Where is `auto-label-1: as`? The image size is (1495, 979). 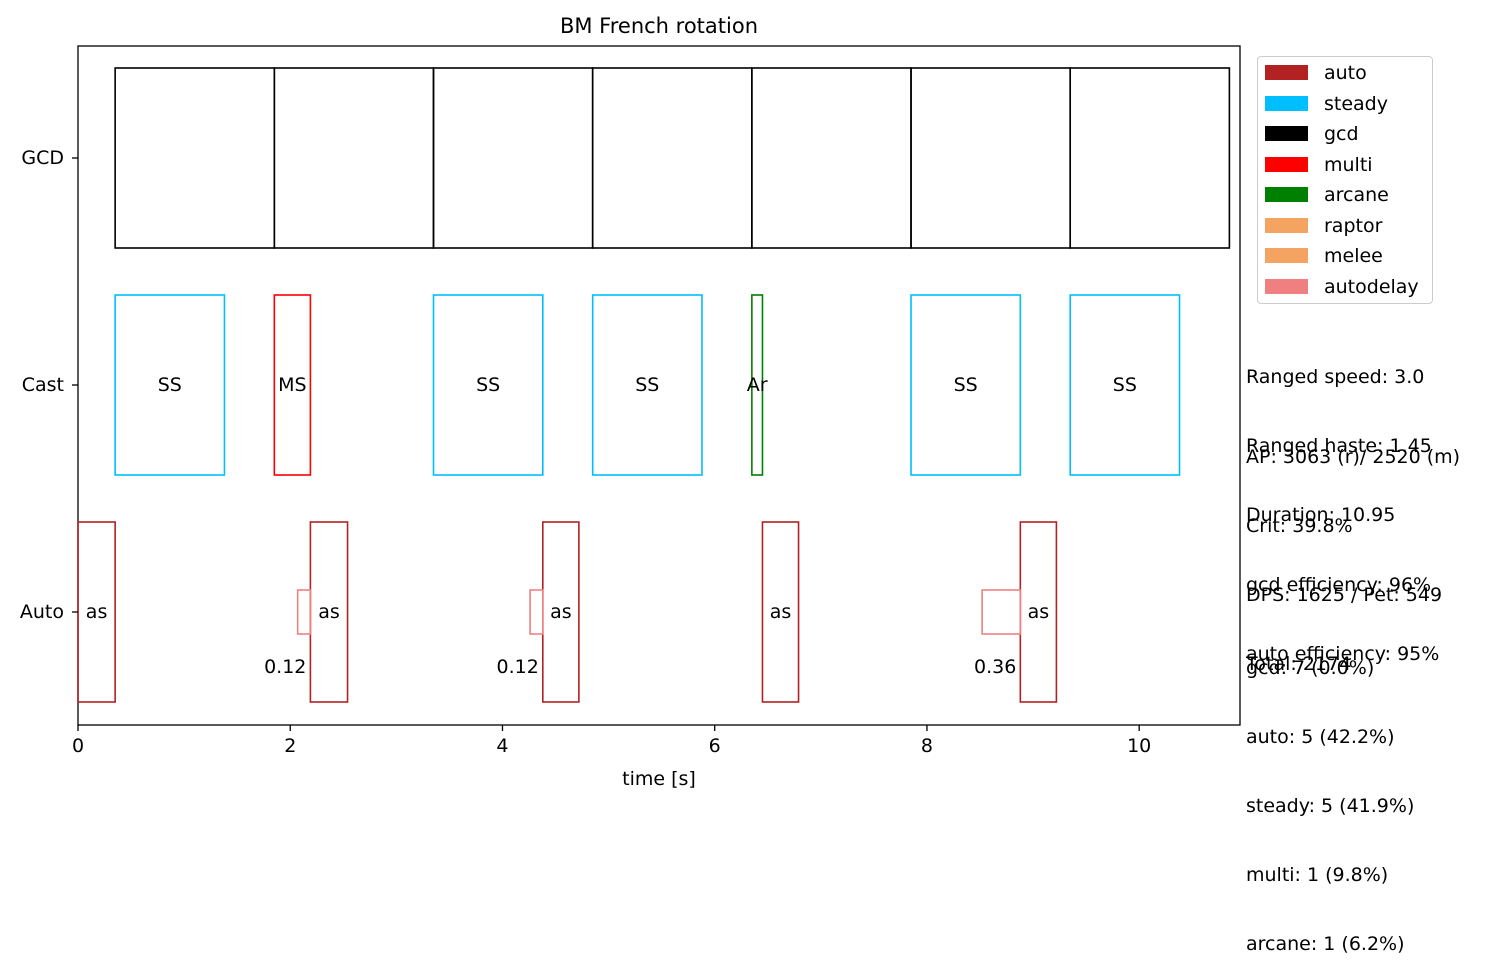
auto-label-1: as is located at coordinates (329, 612).